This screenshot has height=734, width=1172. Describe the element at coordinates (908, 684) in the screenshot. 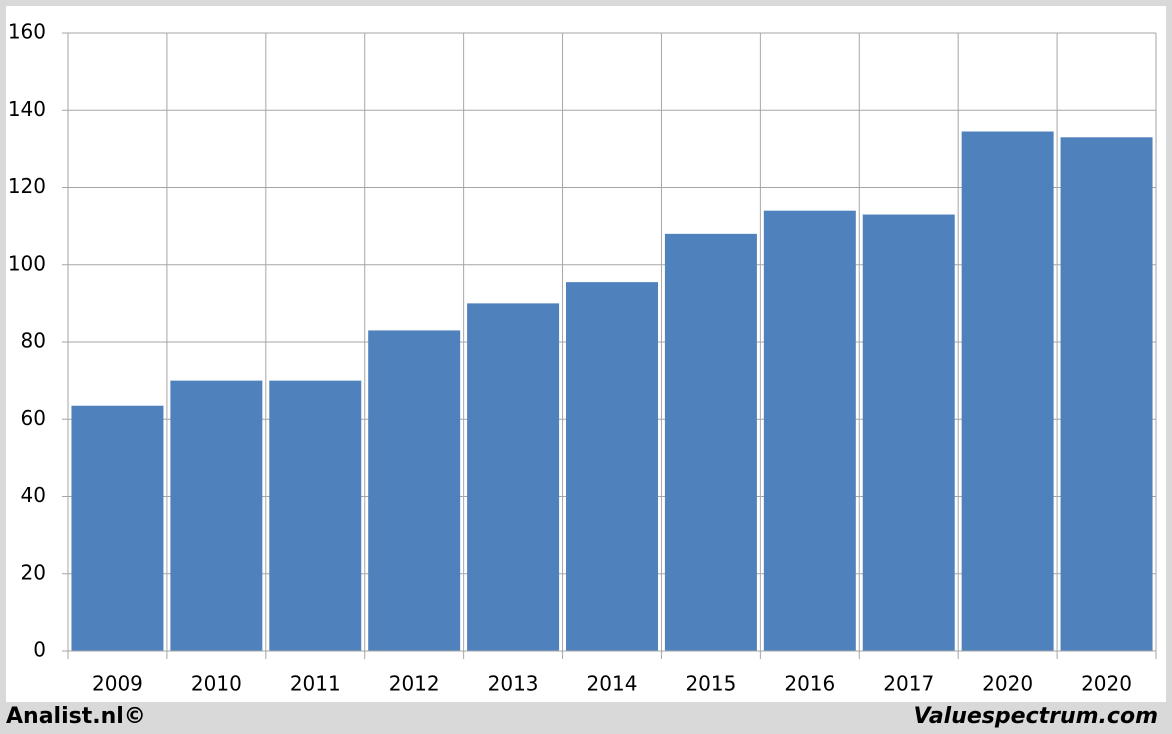

I see `x-tick-label: 2017` at that location.